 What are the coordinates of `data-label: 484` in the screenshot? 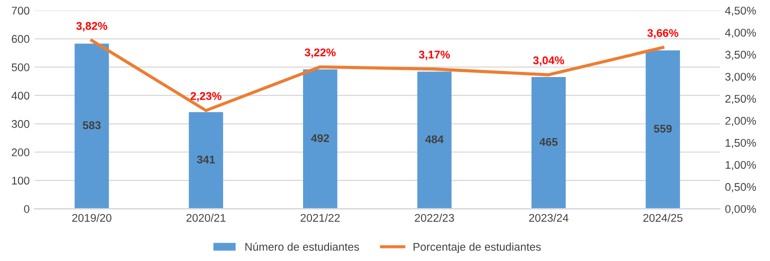 It's located at (434, 139).